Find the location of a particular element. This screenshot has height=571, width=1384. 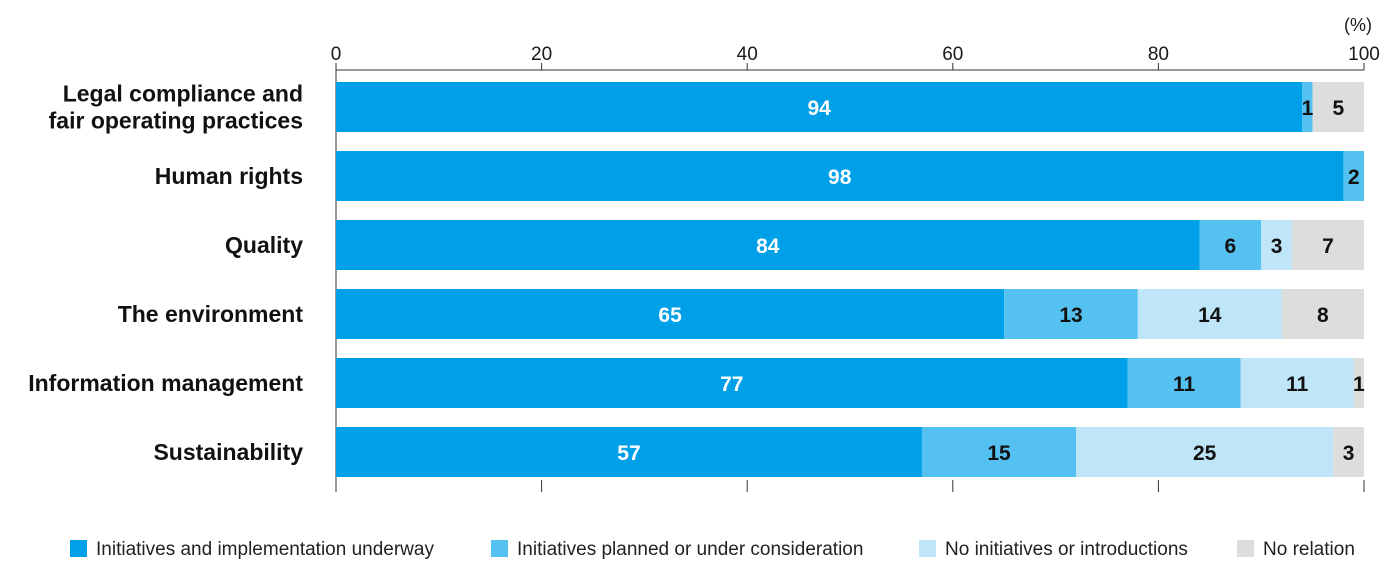

data-label: 84 is located at coordinates (768, 246).